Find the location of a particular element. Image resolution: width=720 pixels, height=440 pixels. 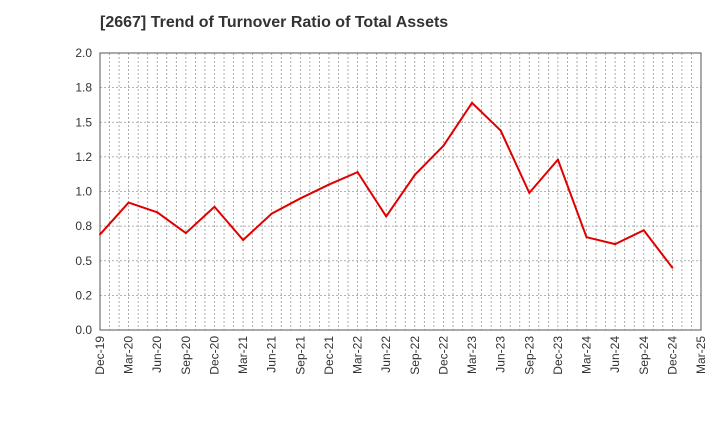

x-tick-label: Dec-21 is located at coordinates (329, 355).